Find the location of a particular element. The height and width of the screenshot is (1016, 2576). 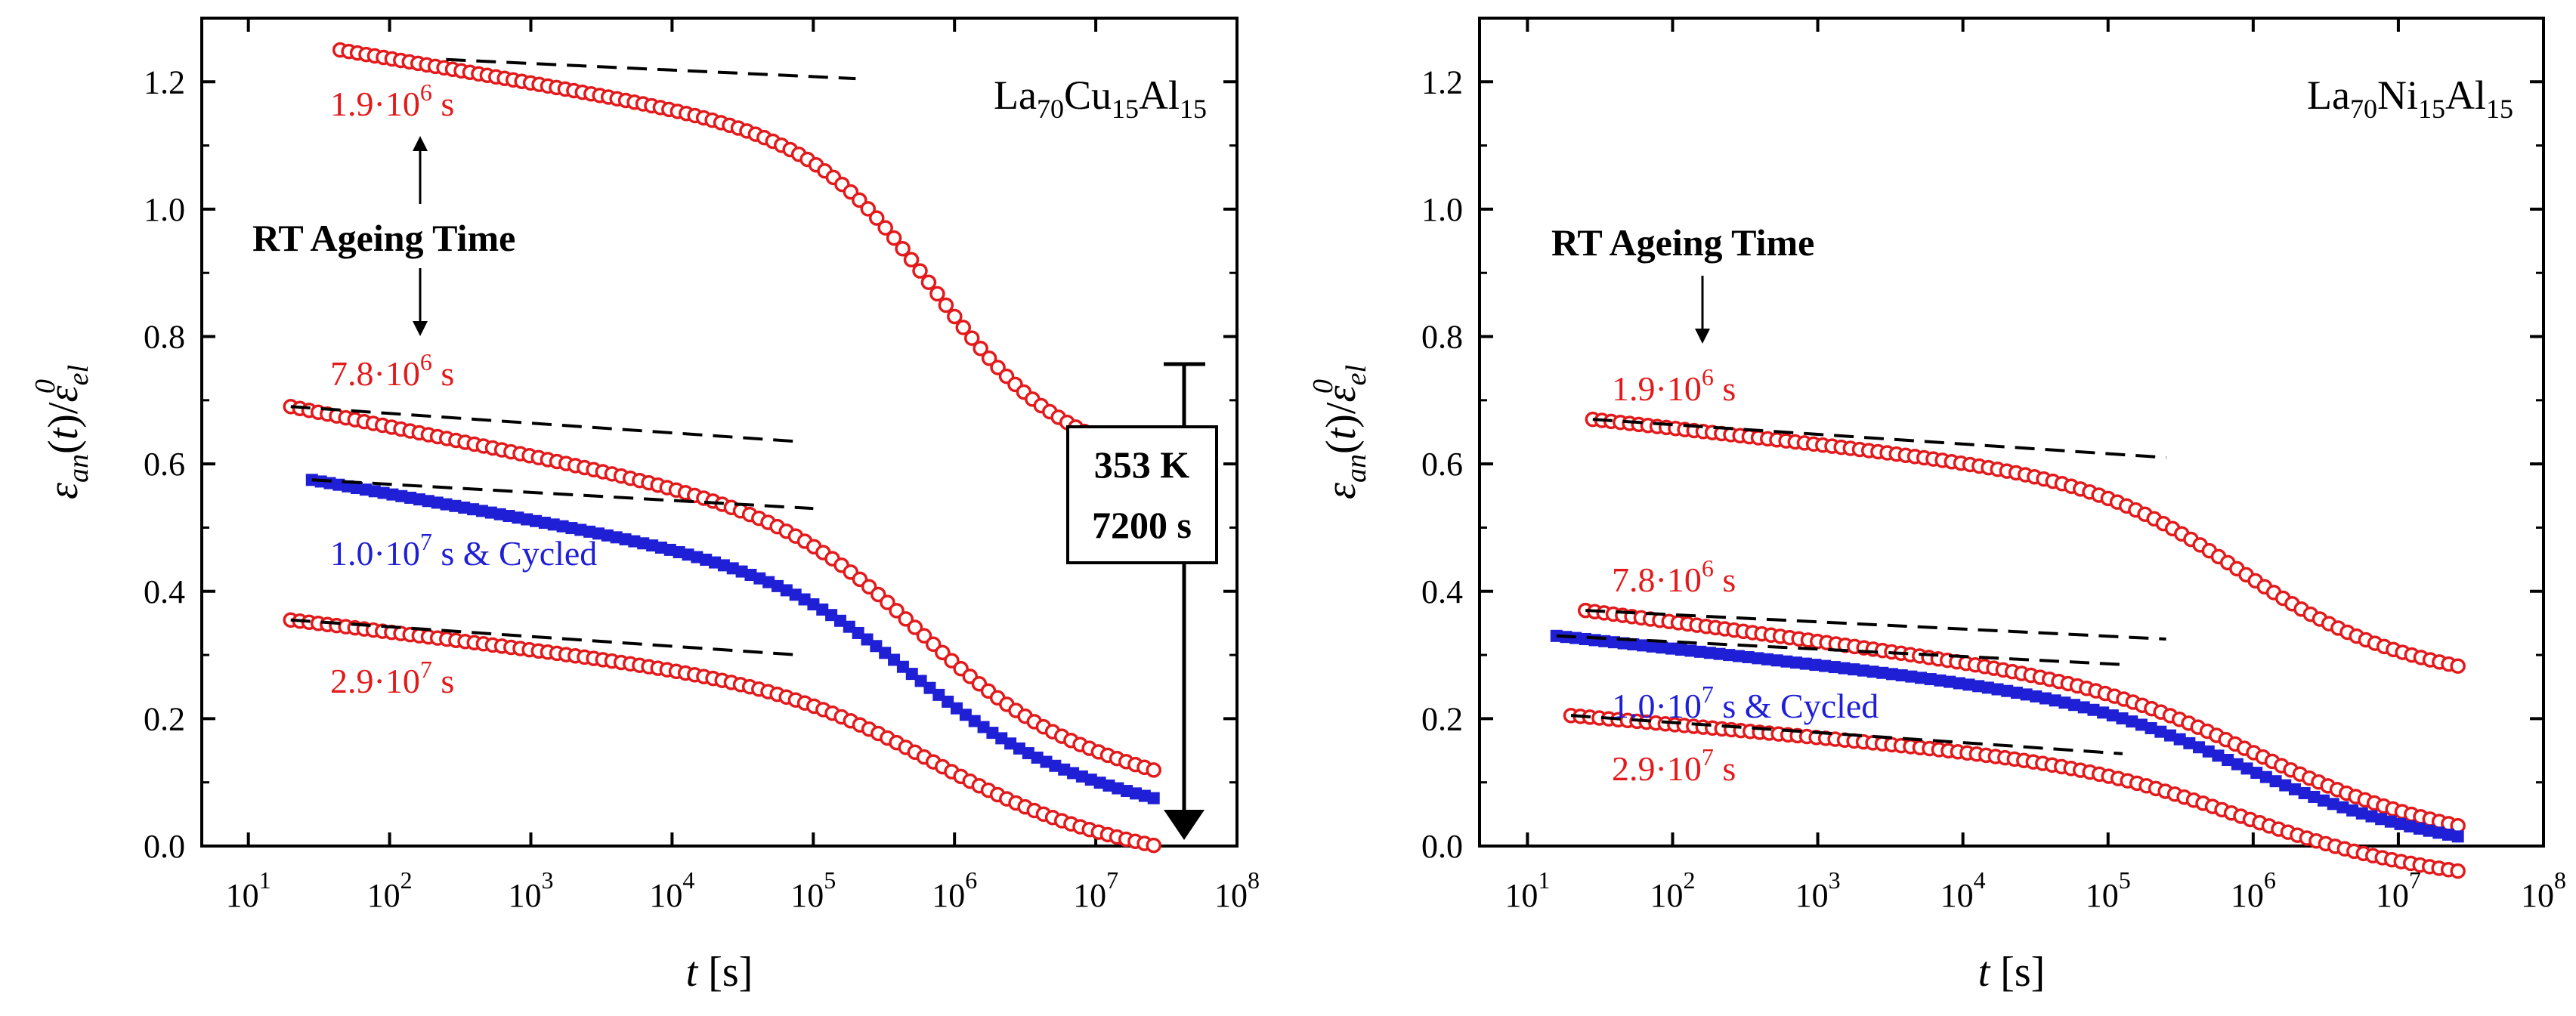

arrow-head-up is located at coordinates (421, 144).